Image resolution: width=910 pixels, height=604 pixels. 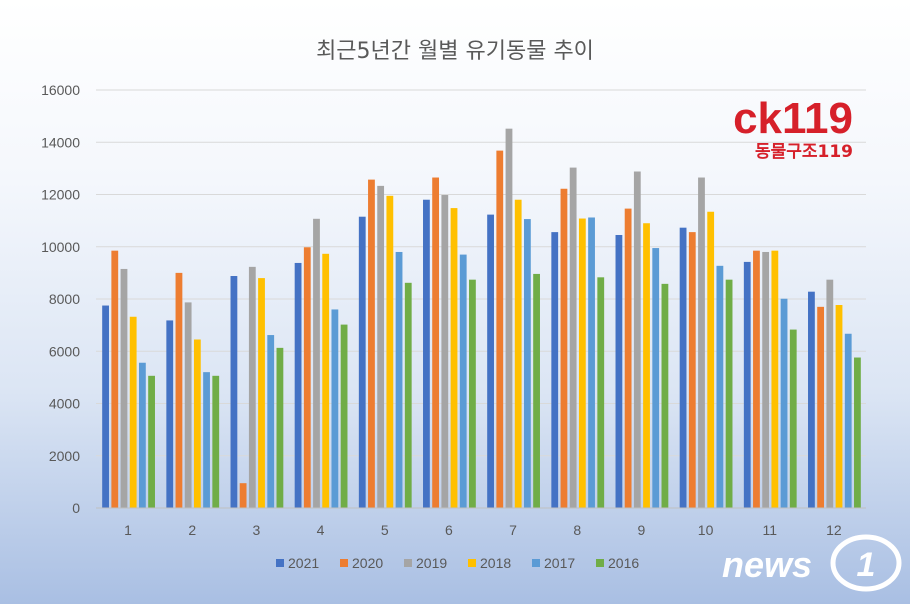 What do you see at coordinates (767, 564) in the screenshot?
I see `watermark-word: news` at bounding box center [767, 564].